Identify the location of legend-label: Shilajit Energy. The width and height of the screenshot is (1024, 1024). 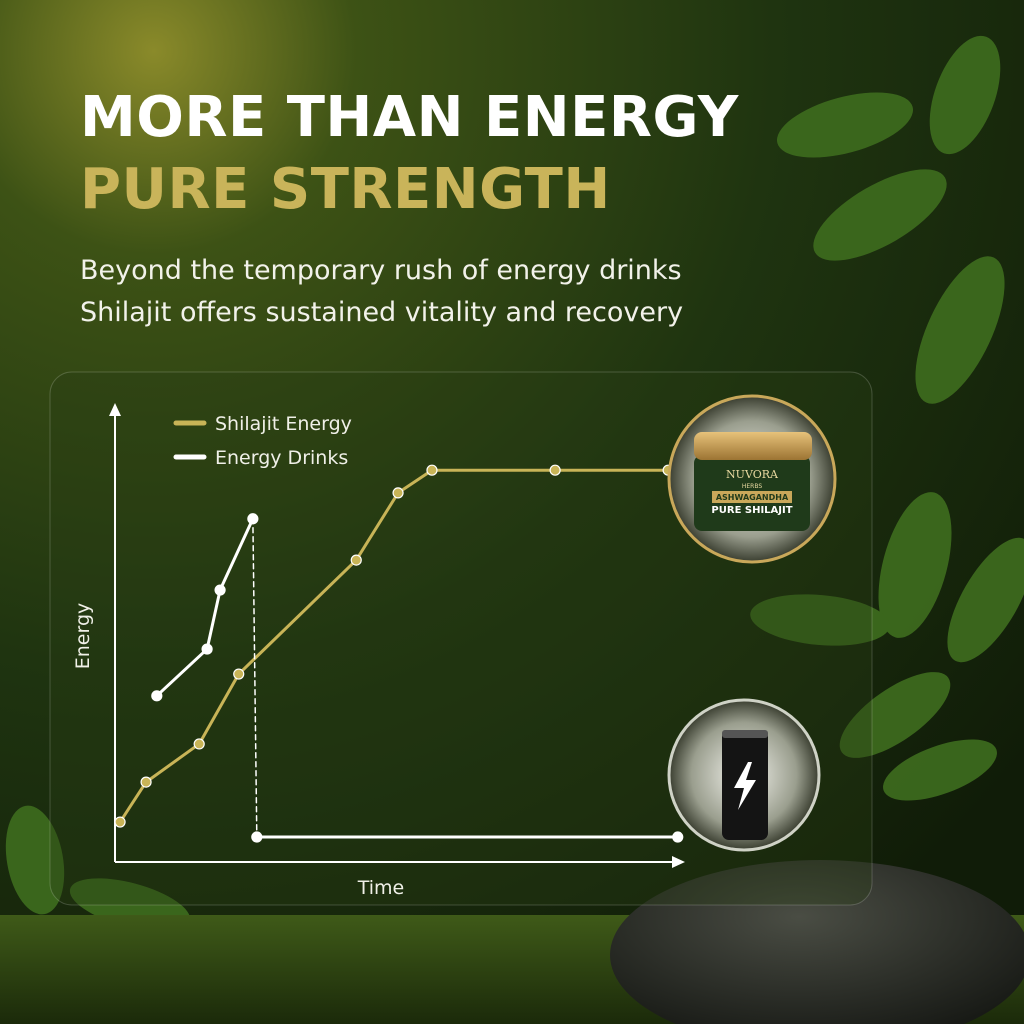
(283, 424).